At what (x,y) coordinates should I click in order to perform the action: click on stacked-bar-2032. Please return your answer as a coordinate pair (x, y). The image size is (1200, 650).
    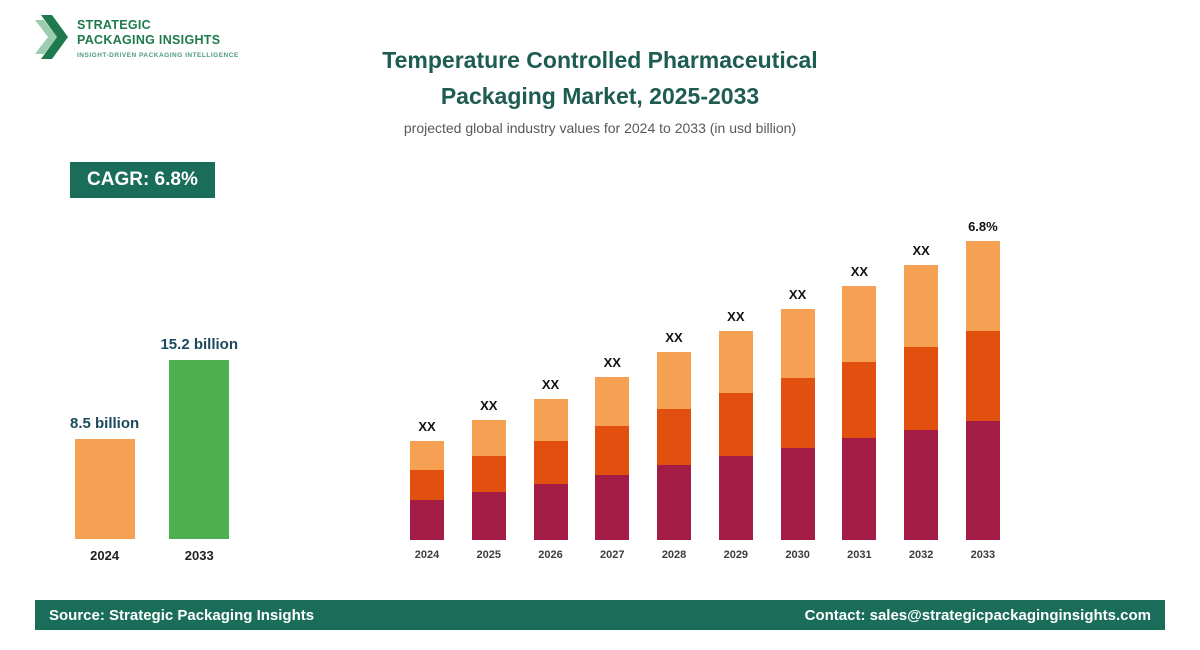
    Looking at the image, I should click on (921, 402).